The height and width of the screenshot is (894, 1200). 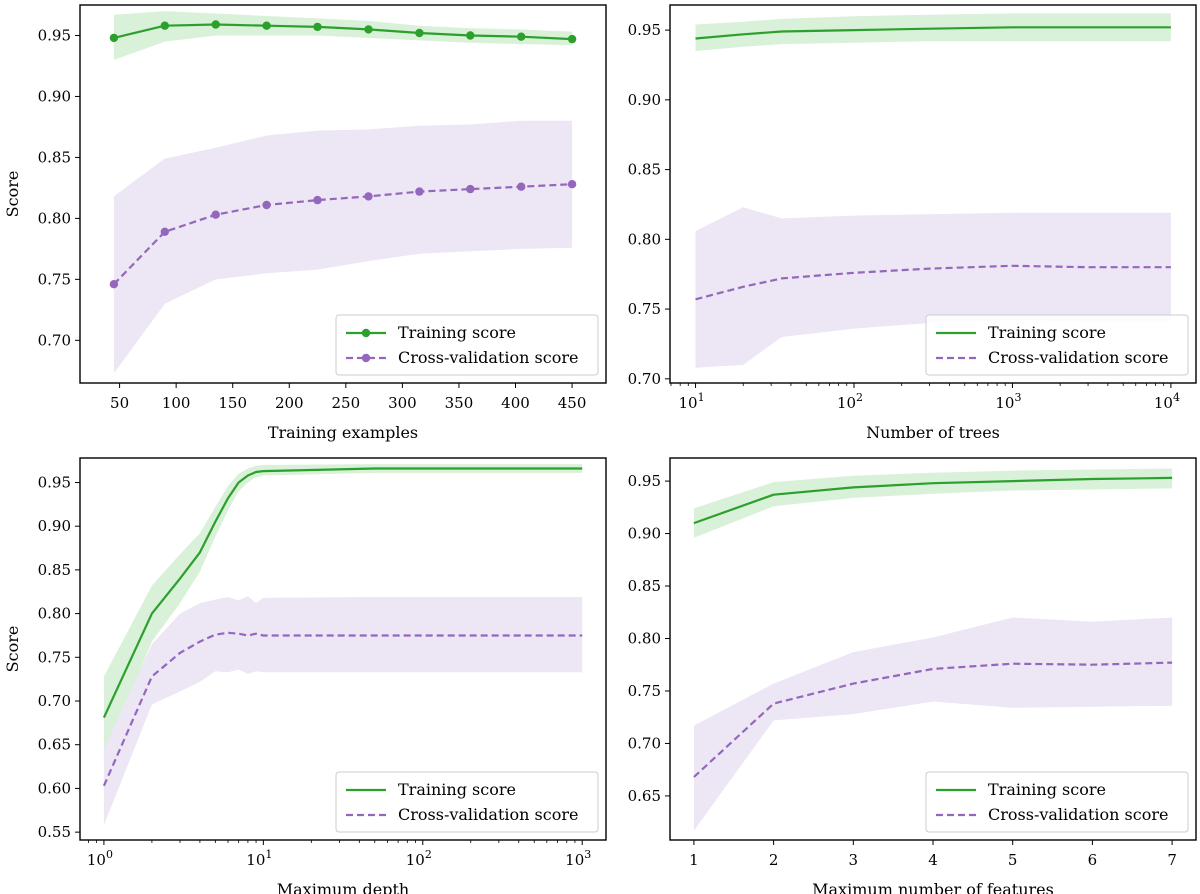 I want to click on x-tick-label: 7, so click(x=1172, y=860).